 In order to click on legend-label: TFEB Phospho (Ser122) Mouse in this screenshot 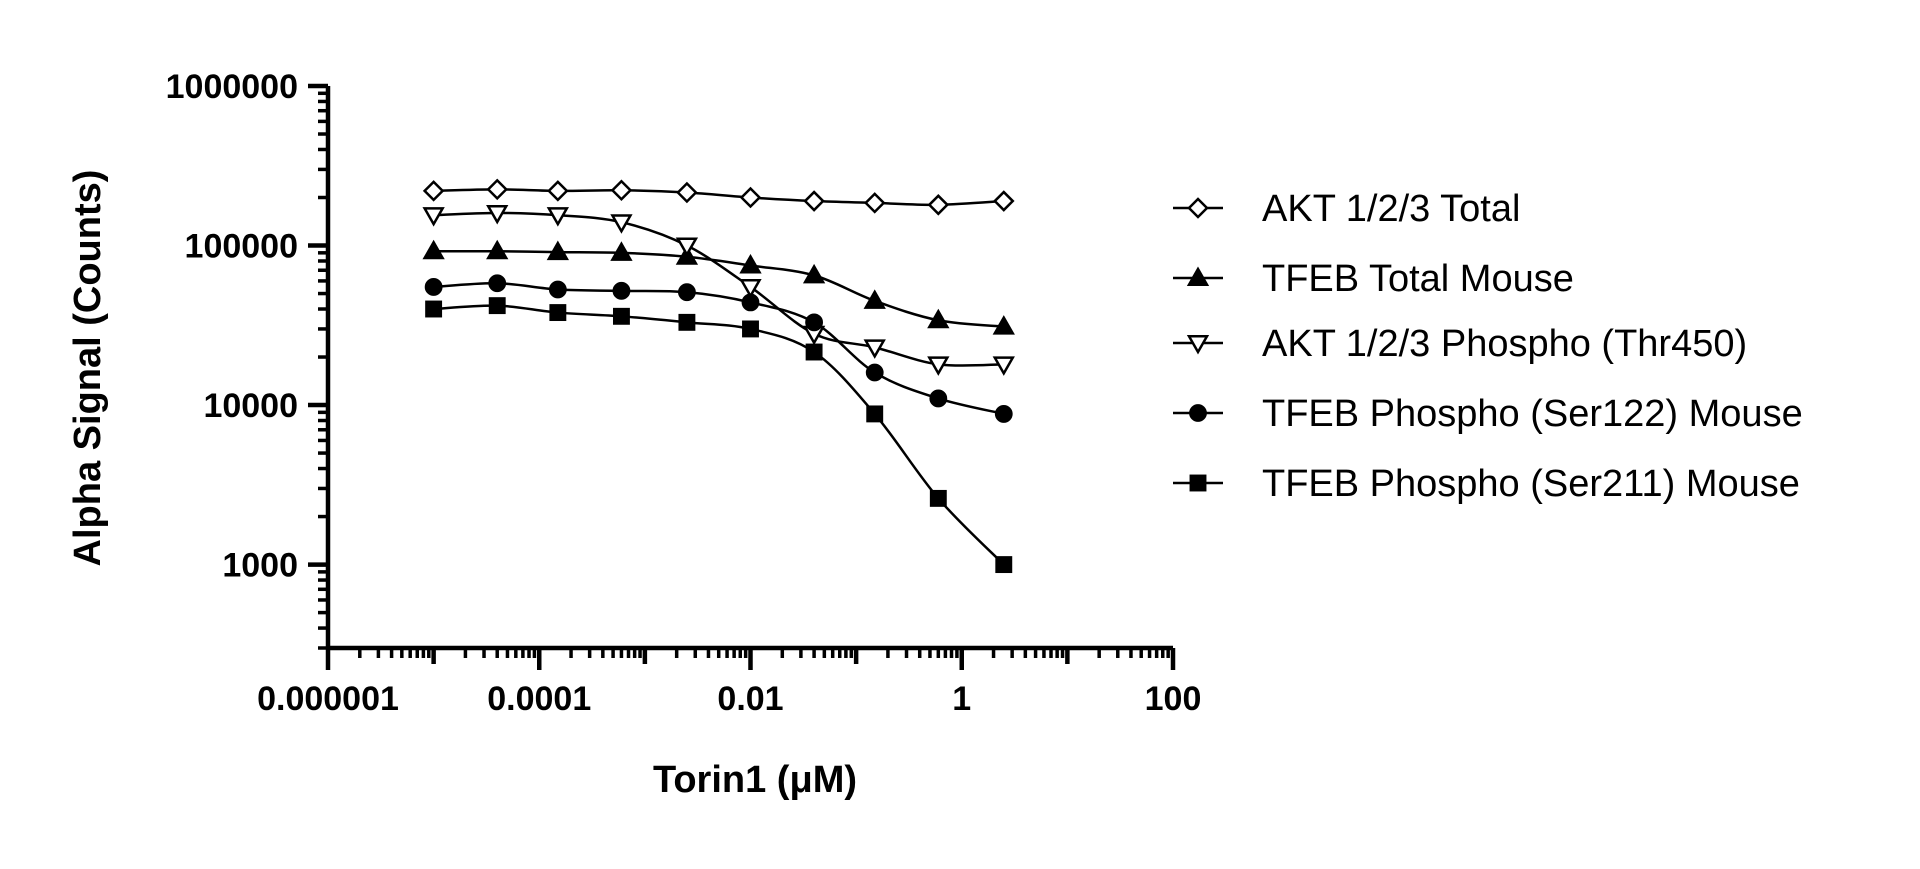, I will do `click(1532, 414)`.